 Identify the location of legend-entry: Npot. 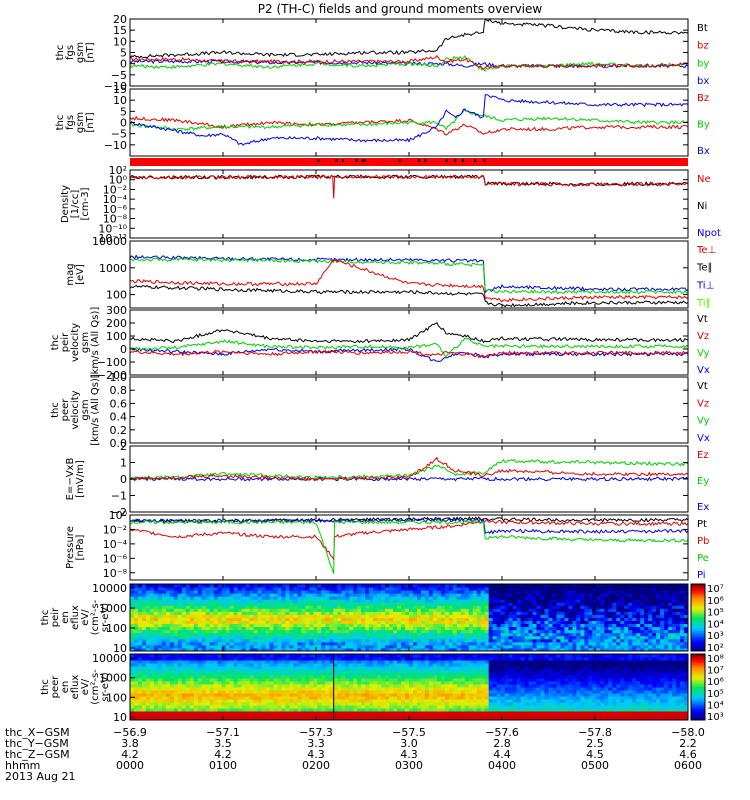
(709, 233).